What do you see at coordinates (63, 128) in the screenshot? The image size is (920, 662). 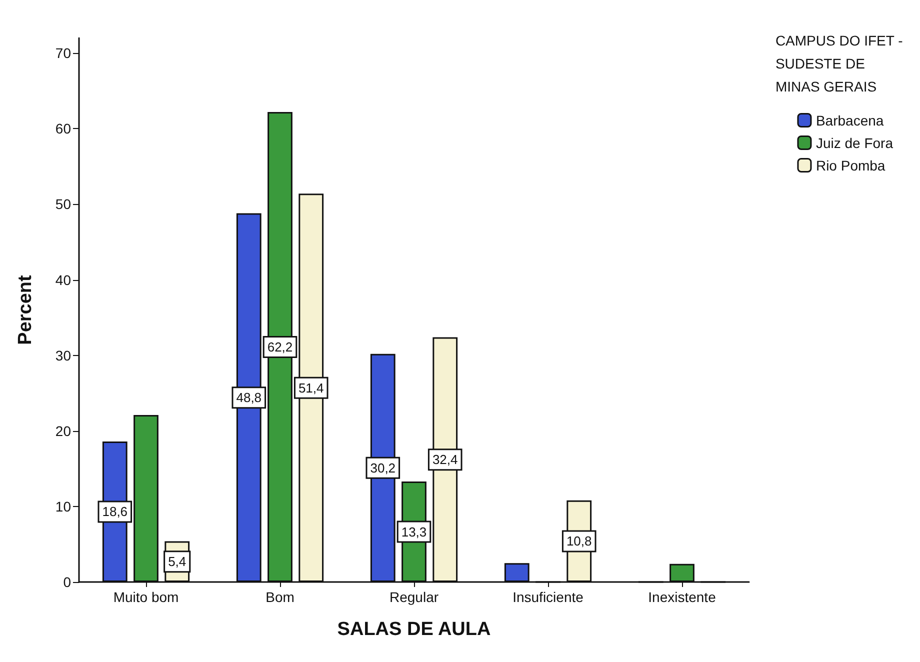 I see `y-tick-label: 60` at bounding box center [63, 128].